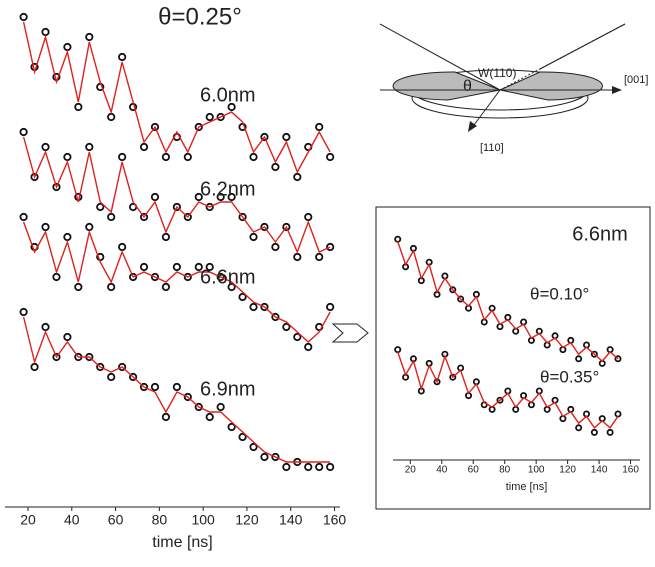 The height and width of the screenshot is (567, 655). What do you see at coordinates (291, 520) in the screenshot?
I see `x-tick-label: 140` at bounding box center [291, 520].